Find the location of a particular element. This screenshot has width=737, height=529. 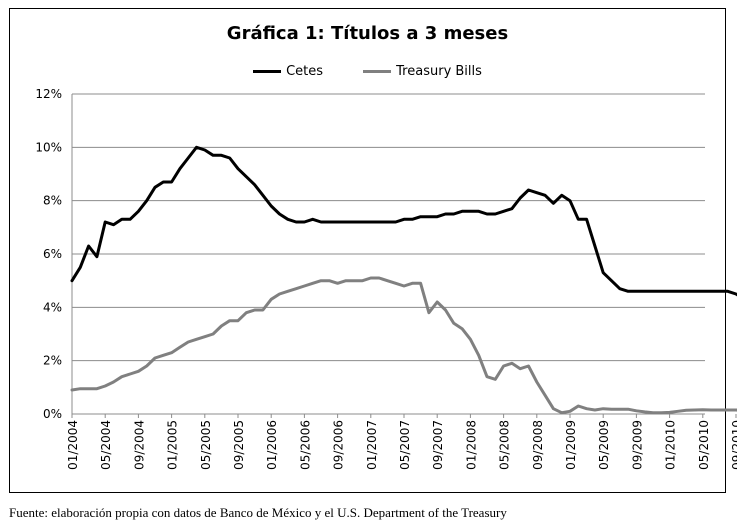

legend-item-cetes: Cetes is located at coordinates (288, 71).